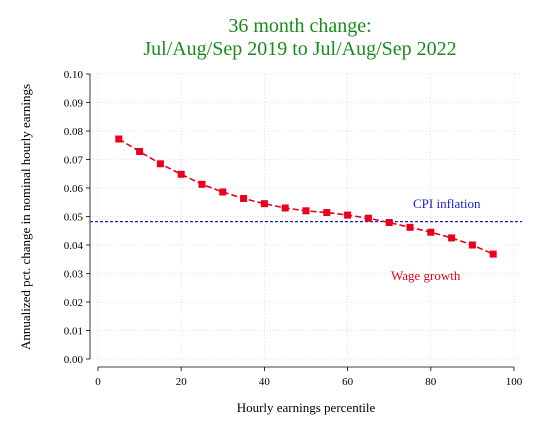  Describe the element at coordinates (182, 382) in the screenshot. I see `x-tick-label: 20` at that location.